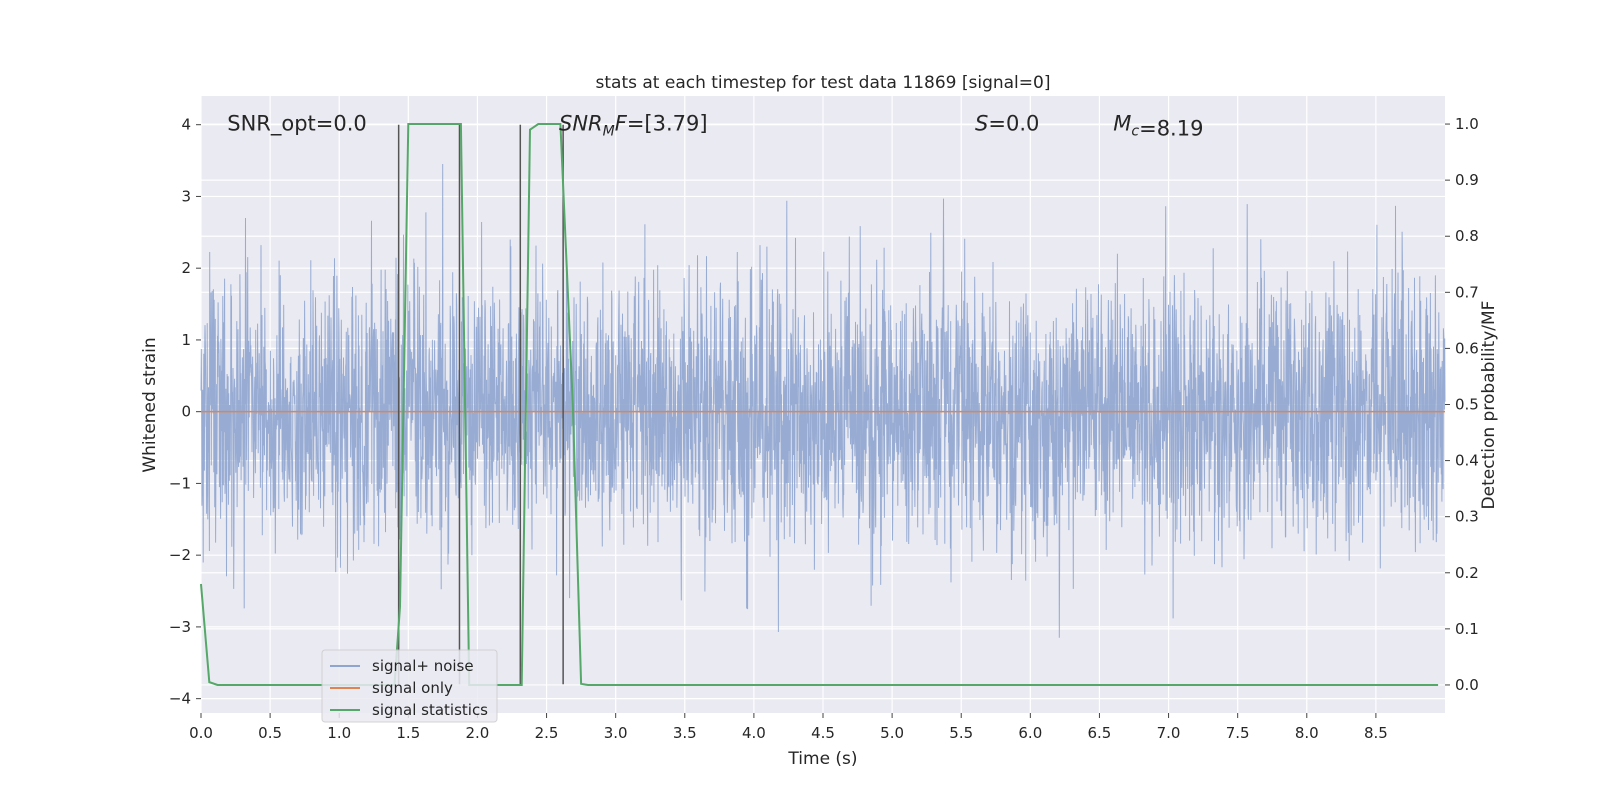  I want to click on x-tick-label-8: 4.0, so click(754, 733).